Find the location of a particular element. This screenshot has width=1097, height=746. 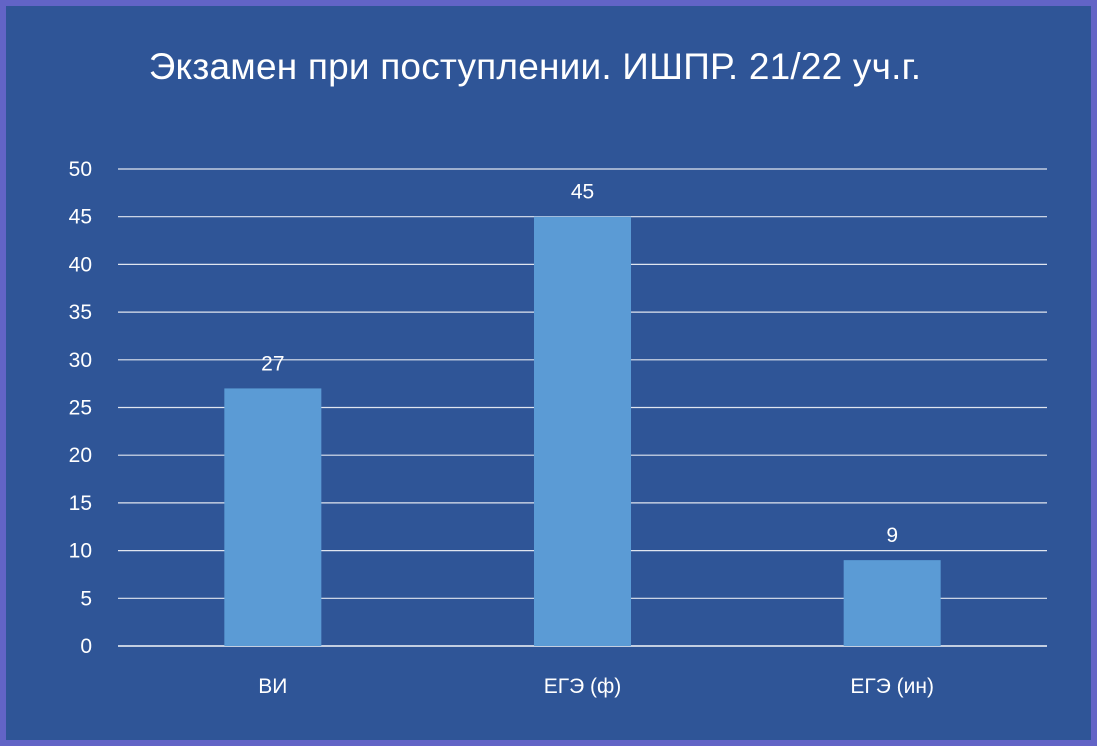

y-tick-label: 50 is located at coordinates (80, 169).